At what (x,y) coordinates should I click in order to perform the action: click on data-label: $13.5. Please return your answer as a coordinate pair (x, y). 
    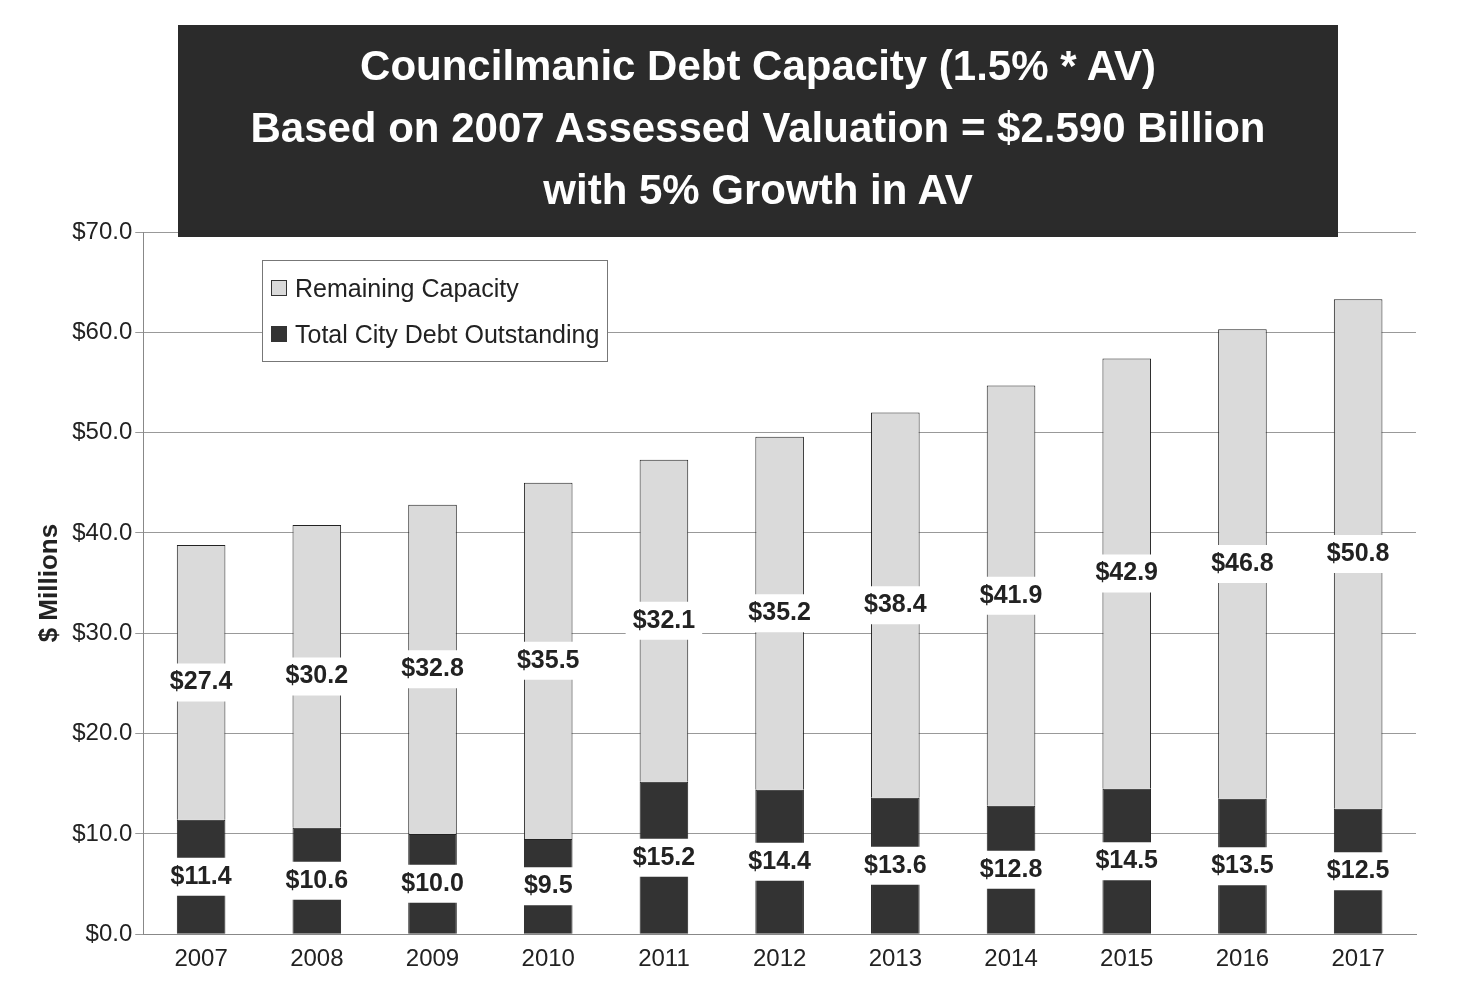
    Looking at the image, I should click on (1242, 864).